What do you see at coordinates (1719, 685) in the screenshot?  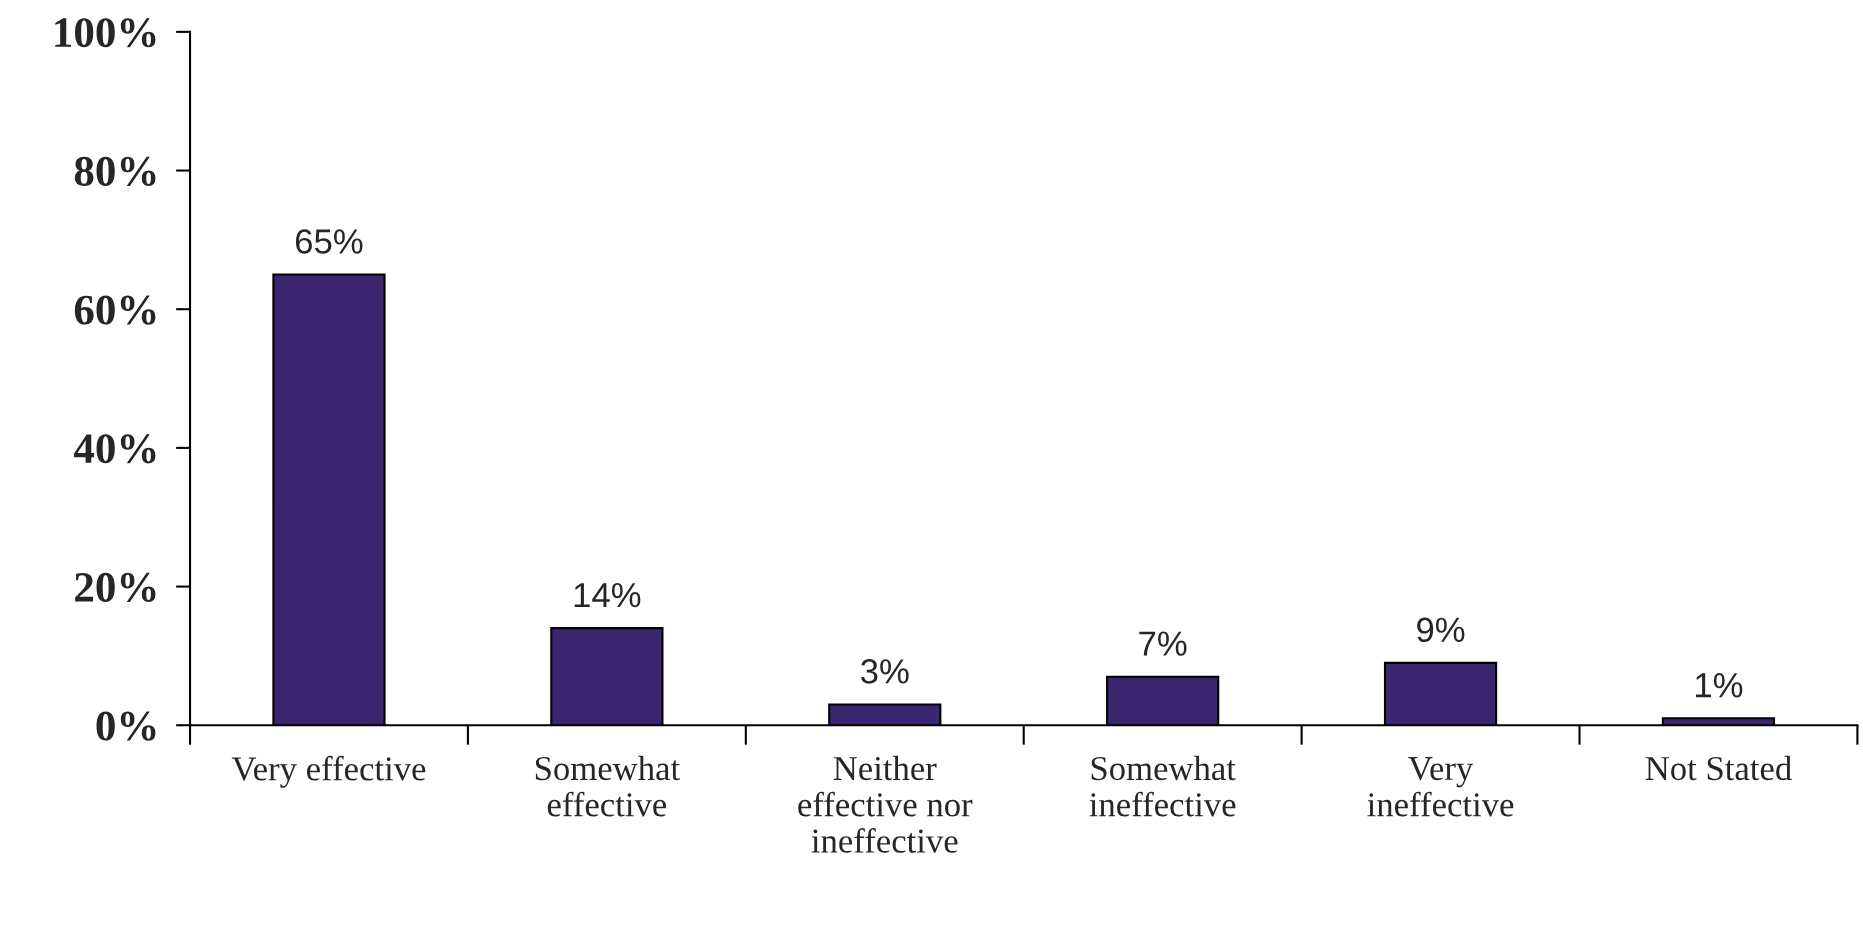 I see `data-label: 1%` at bounding box center [1719, 685].